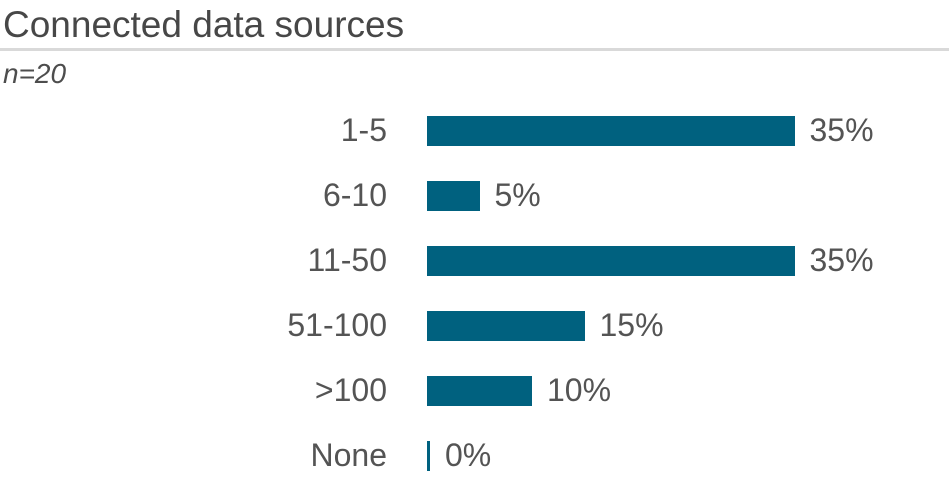 The width and height of the screenshot is (949, 483). What do you see at coordinates (35, 73) in the screenshot?
I see `sample-size-label: n=20` at bounding box center [35, 73].